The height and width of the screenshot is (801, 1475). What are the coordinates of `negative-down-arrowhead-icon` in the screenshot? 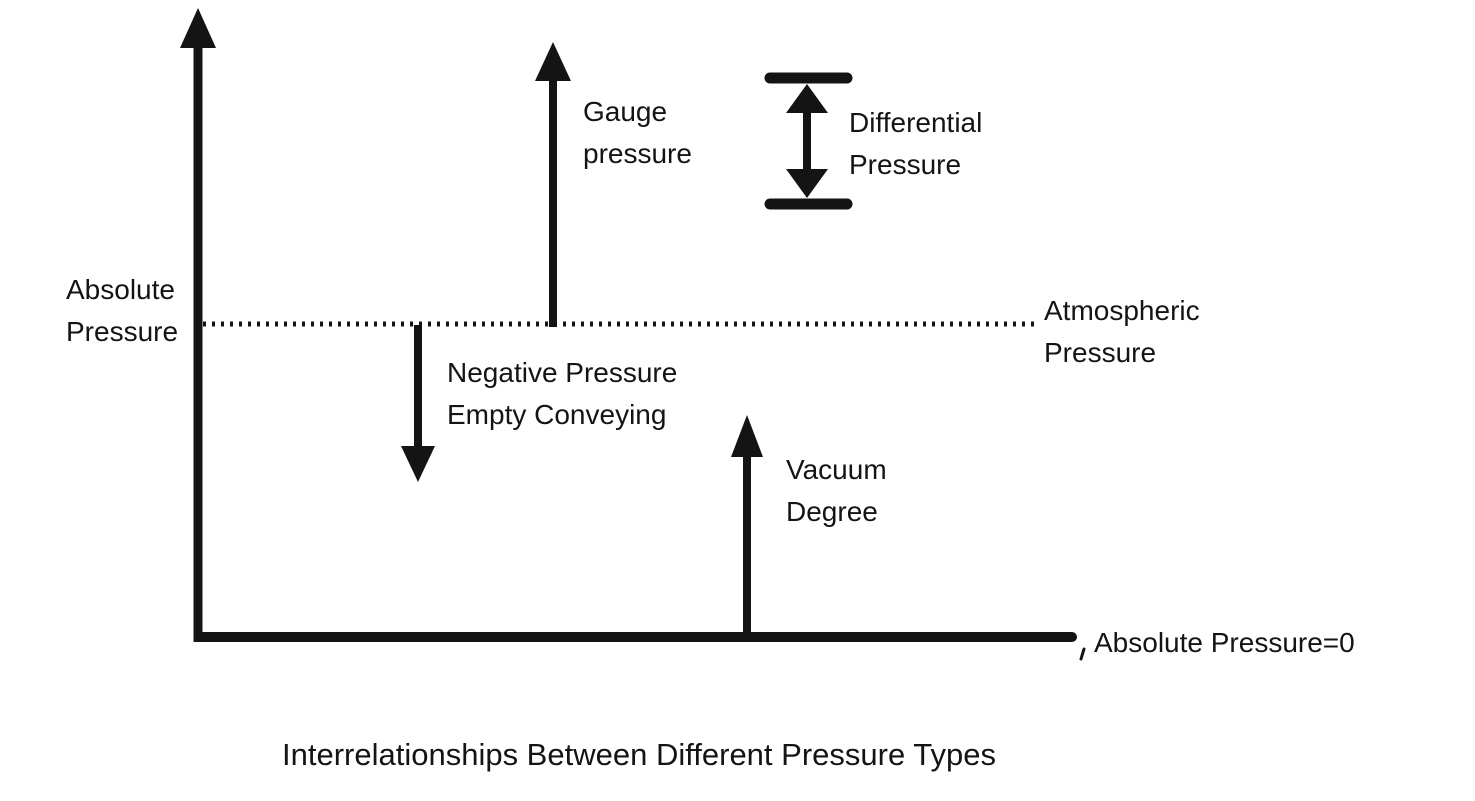 It's located at (418, 464).